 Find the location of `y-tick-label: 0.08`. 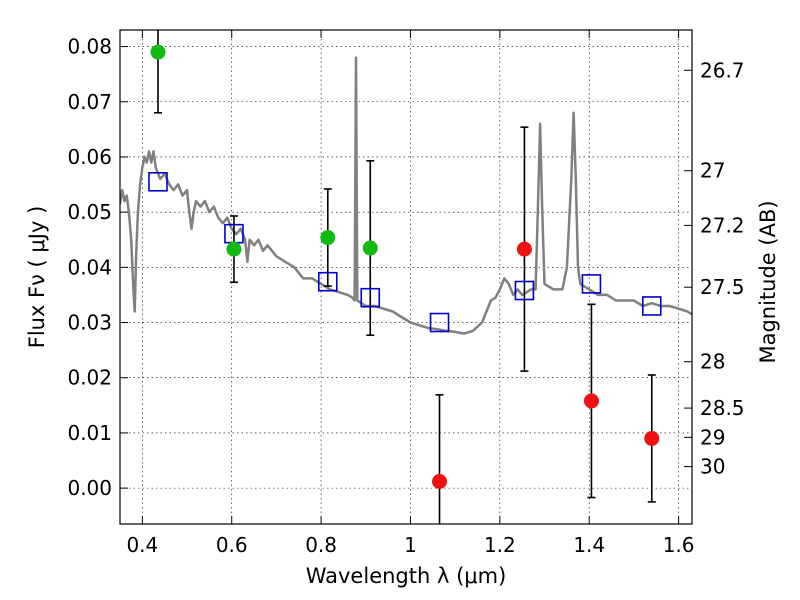

y-tick-label: 0.08 is located at coordinates (89, 47).